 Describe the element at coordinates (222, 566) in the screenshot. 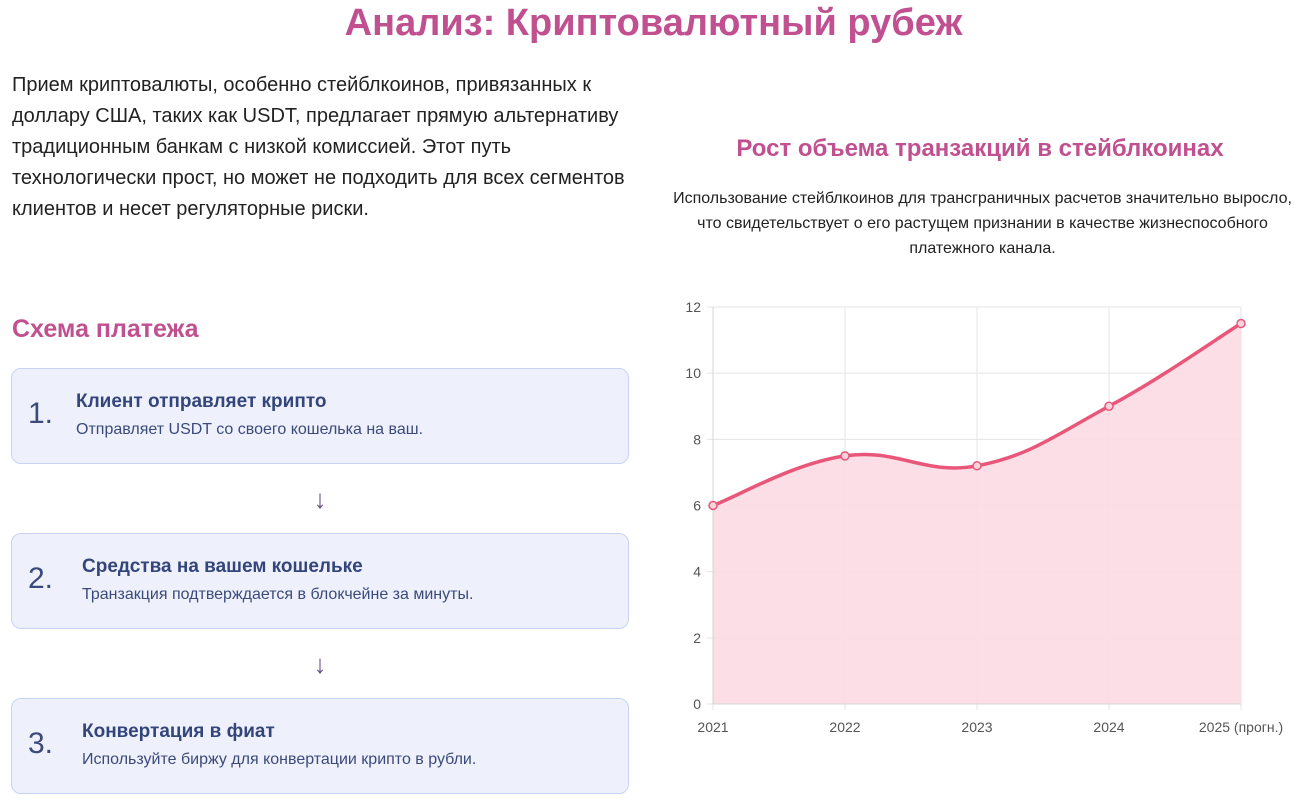

I see `step-title: Средства на вашем кошельке` at that location.